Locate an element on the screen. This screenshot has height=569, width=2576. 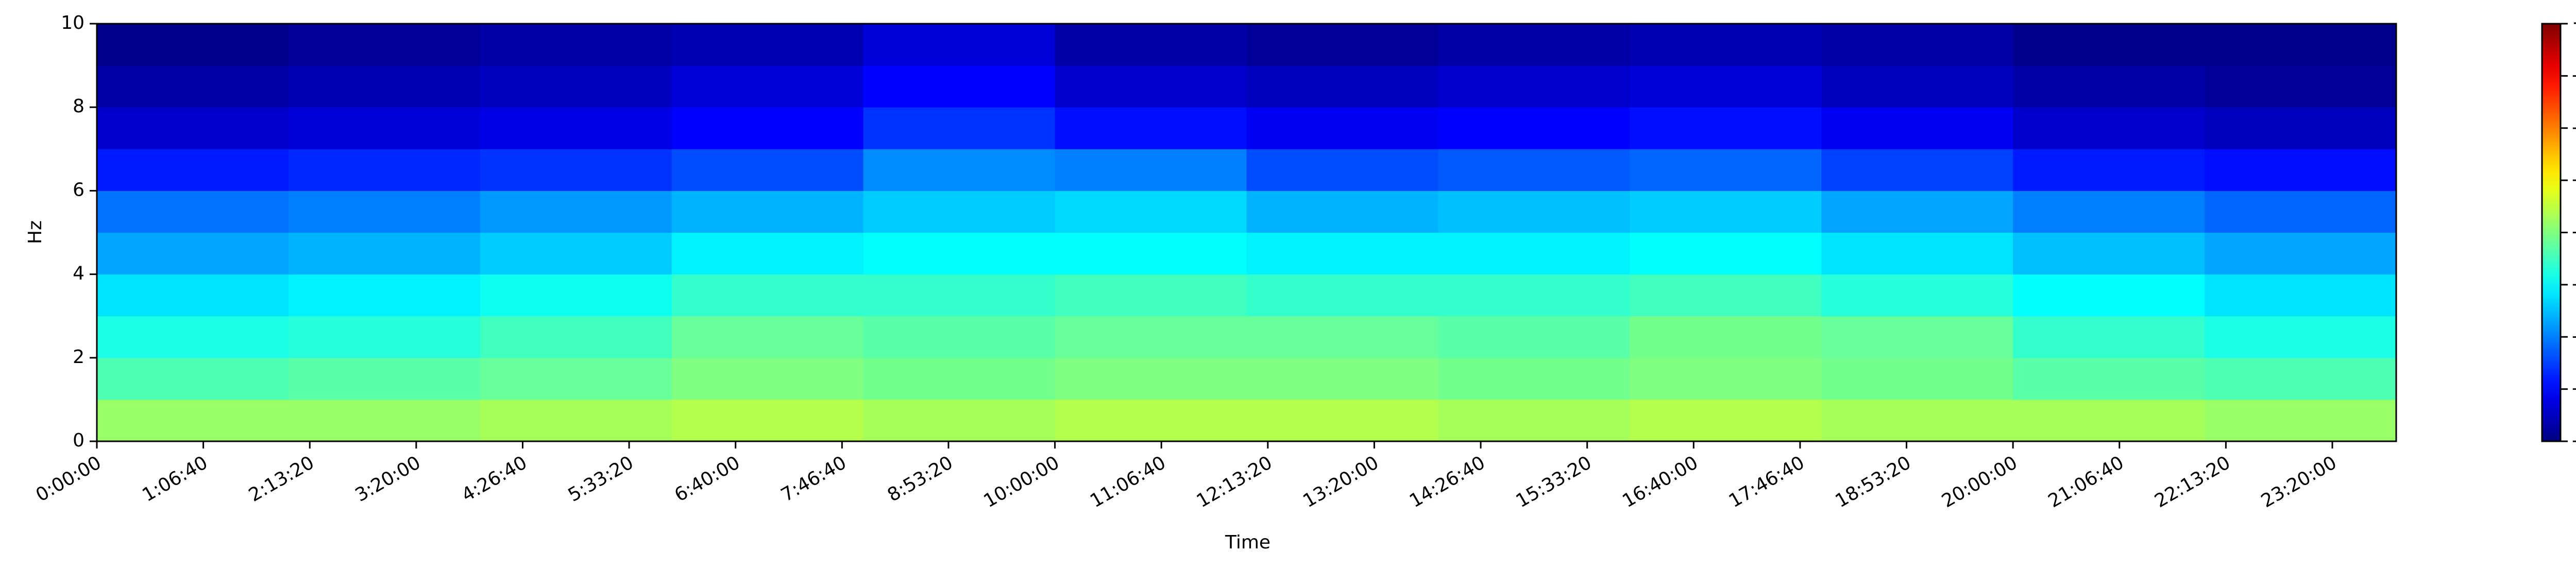
x-tick-label: 5:33:20 is located at coordinates (601, 479).